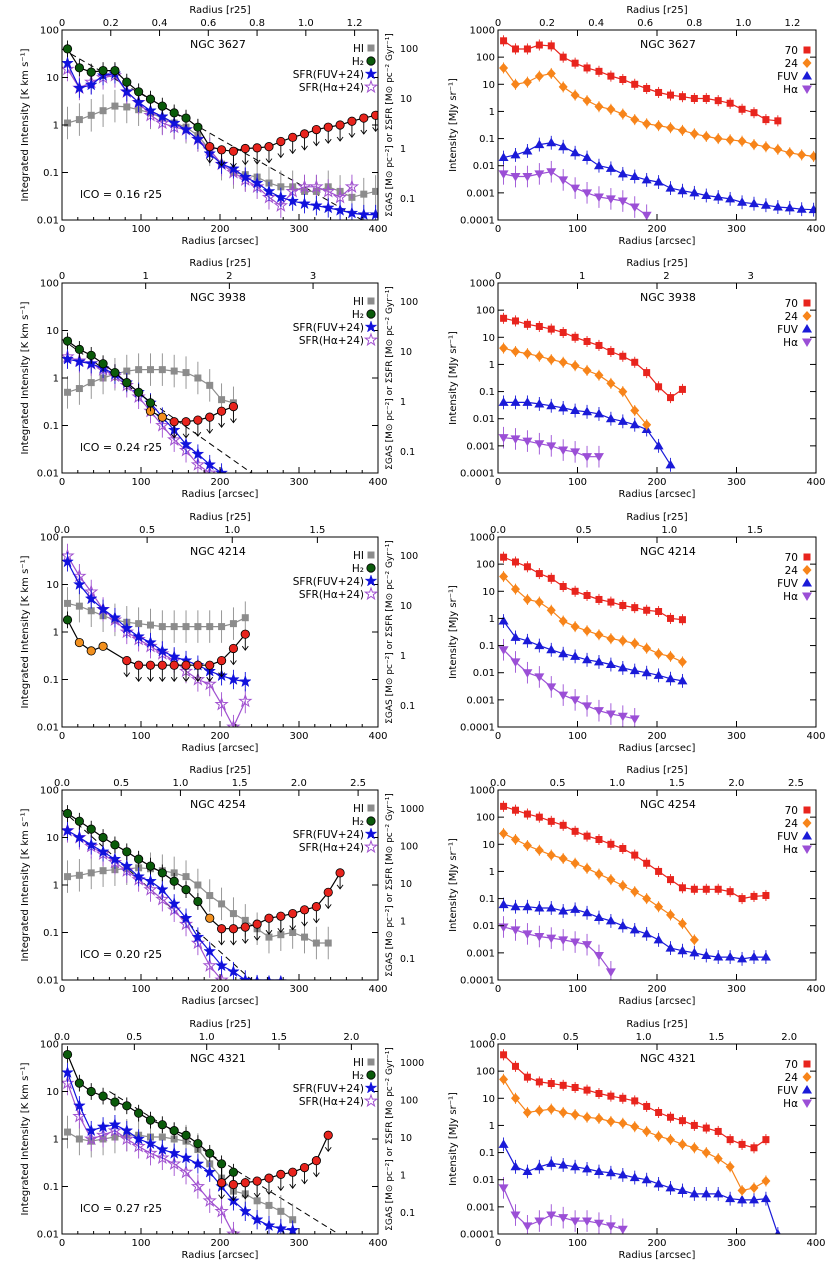  What do you see at coordinates (480, 446) in the screenshot?
I see `y-tick-label: 0.001` at bounding box center [480, 446].